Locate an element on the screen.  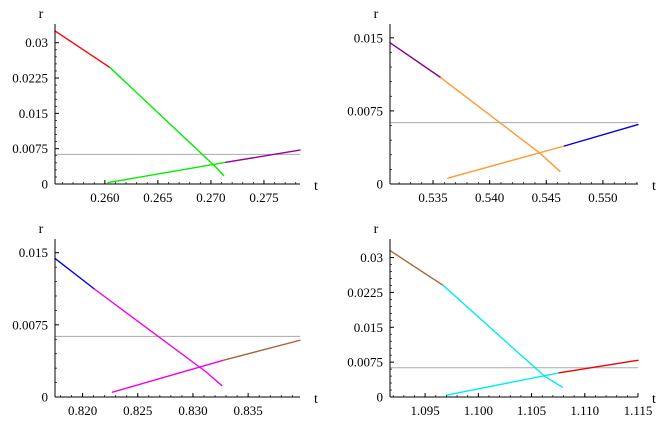
x-tick-label: 0.535 is located at coordinates (432, 197).